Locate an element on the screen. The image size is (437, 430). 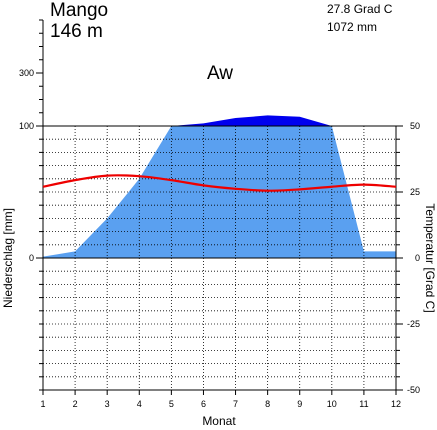
temperature-line-layer is located at coordinates (219, 183).